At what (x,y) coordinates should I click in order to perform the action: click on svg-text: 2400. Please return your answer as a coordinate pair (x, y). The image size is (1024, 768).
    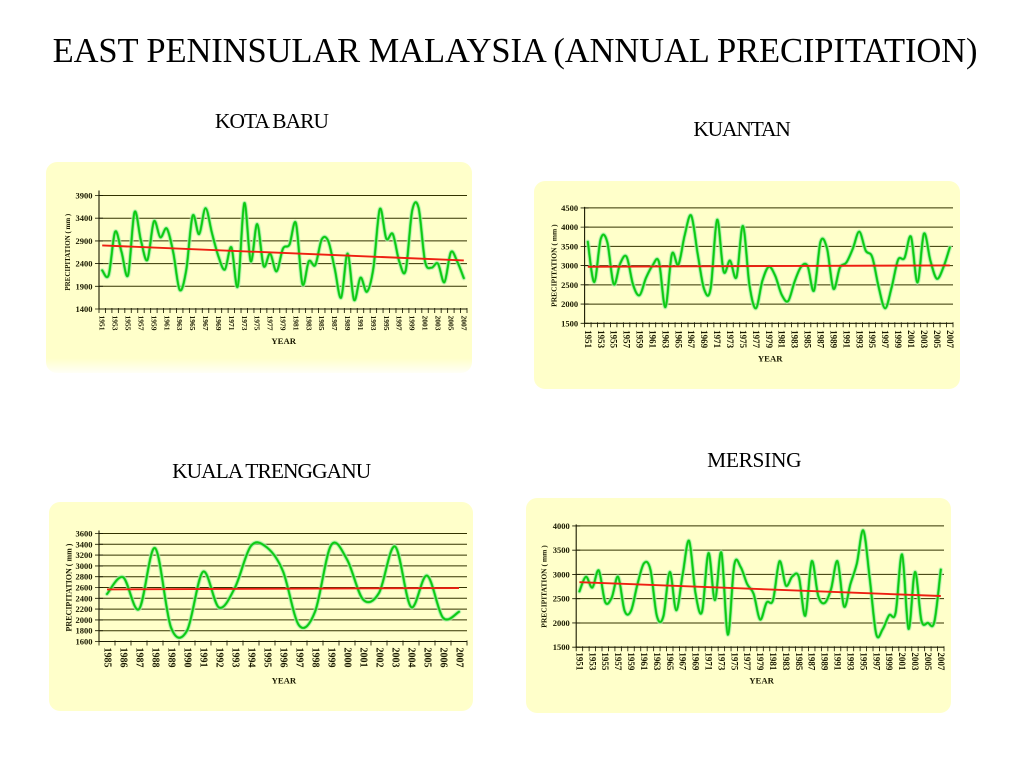
    Looking at the image, I should click on (84, 264).